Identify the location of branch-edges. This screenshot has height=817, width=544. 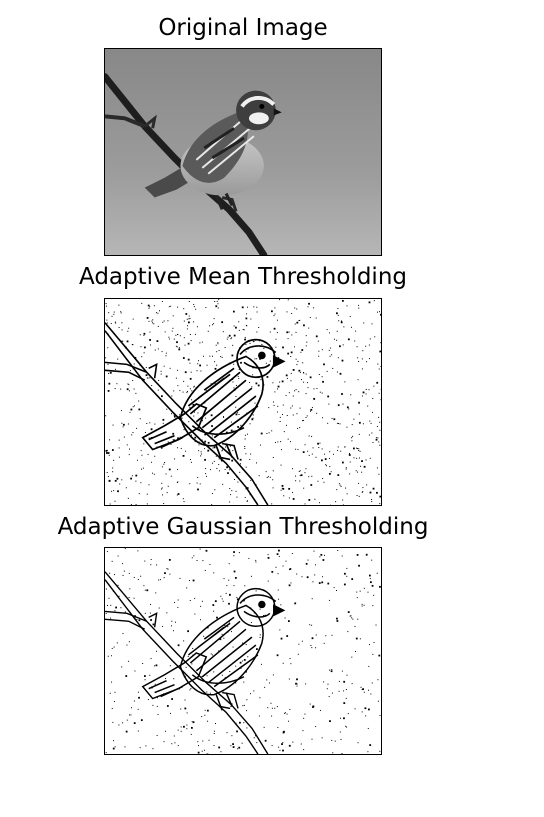
(187, 662).